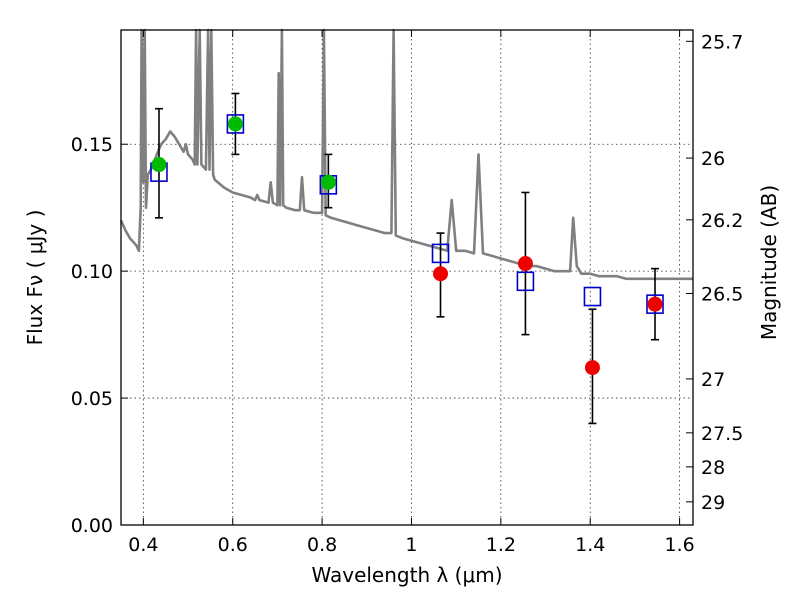 The width and height of the screenshot is (800, 600). I want to click on x-tick-label: 0.8, so click(322, 545).